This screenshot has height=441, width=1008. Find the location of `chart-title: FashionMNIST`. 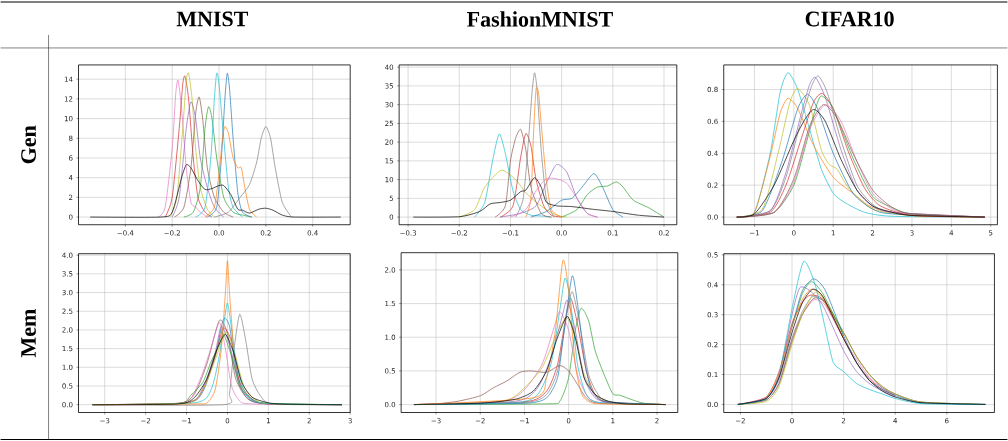

chart-title: FashionMNIST is located at coordinates (540, 19).